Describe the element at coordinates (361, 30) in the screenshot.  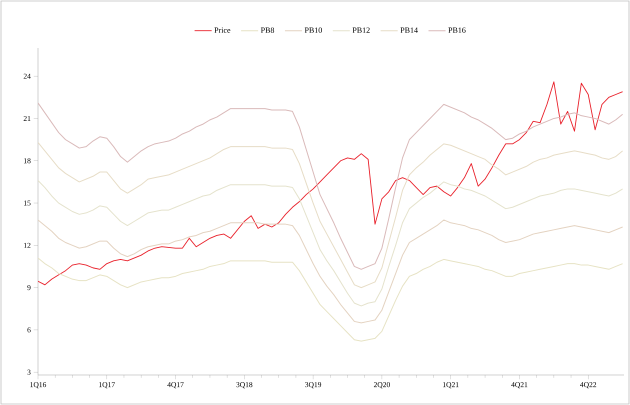
I see `legend-label: PB12` at that location.